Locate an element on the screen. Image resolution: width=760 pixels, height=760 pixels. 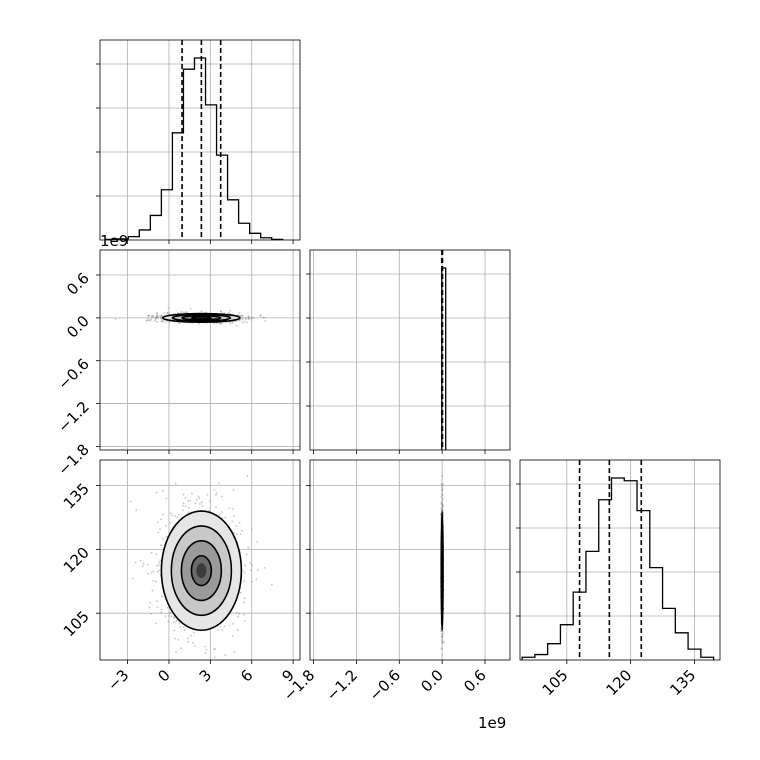
tick-label-y-param1-2: −0.6 is located at coordinates (73, 374).